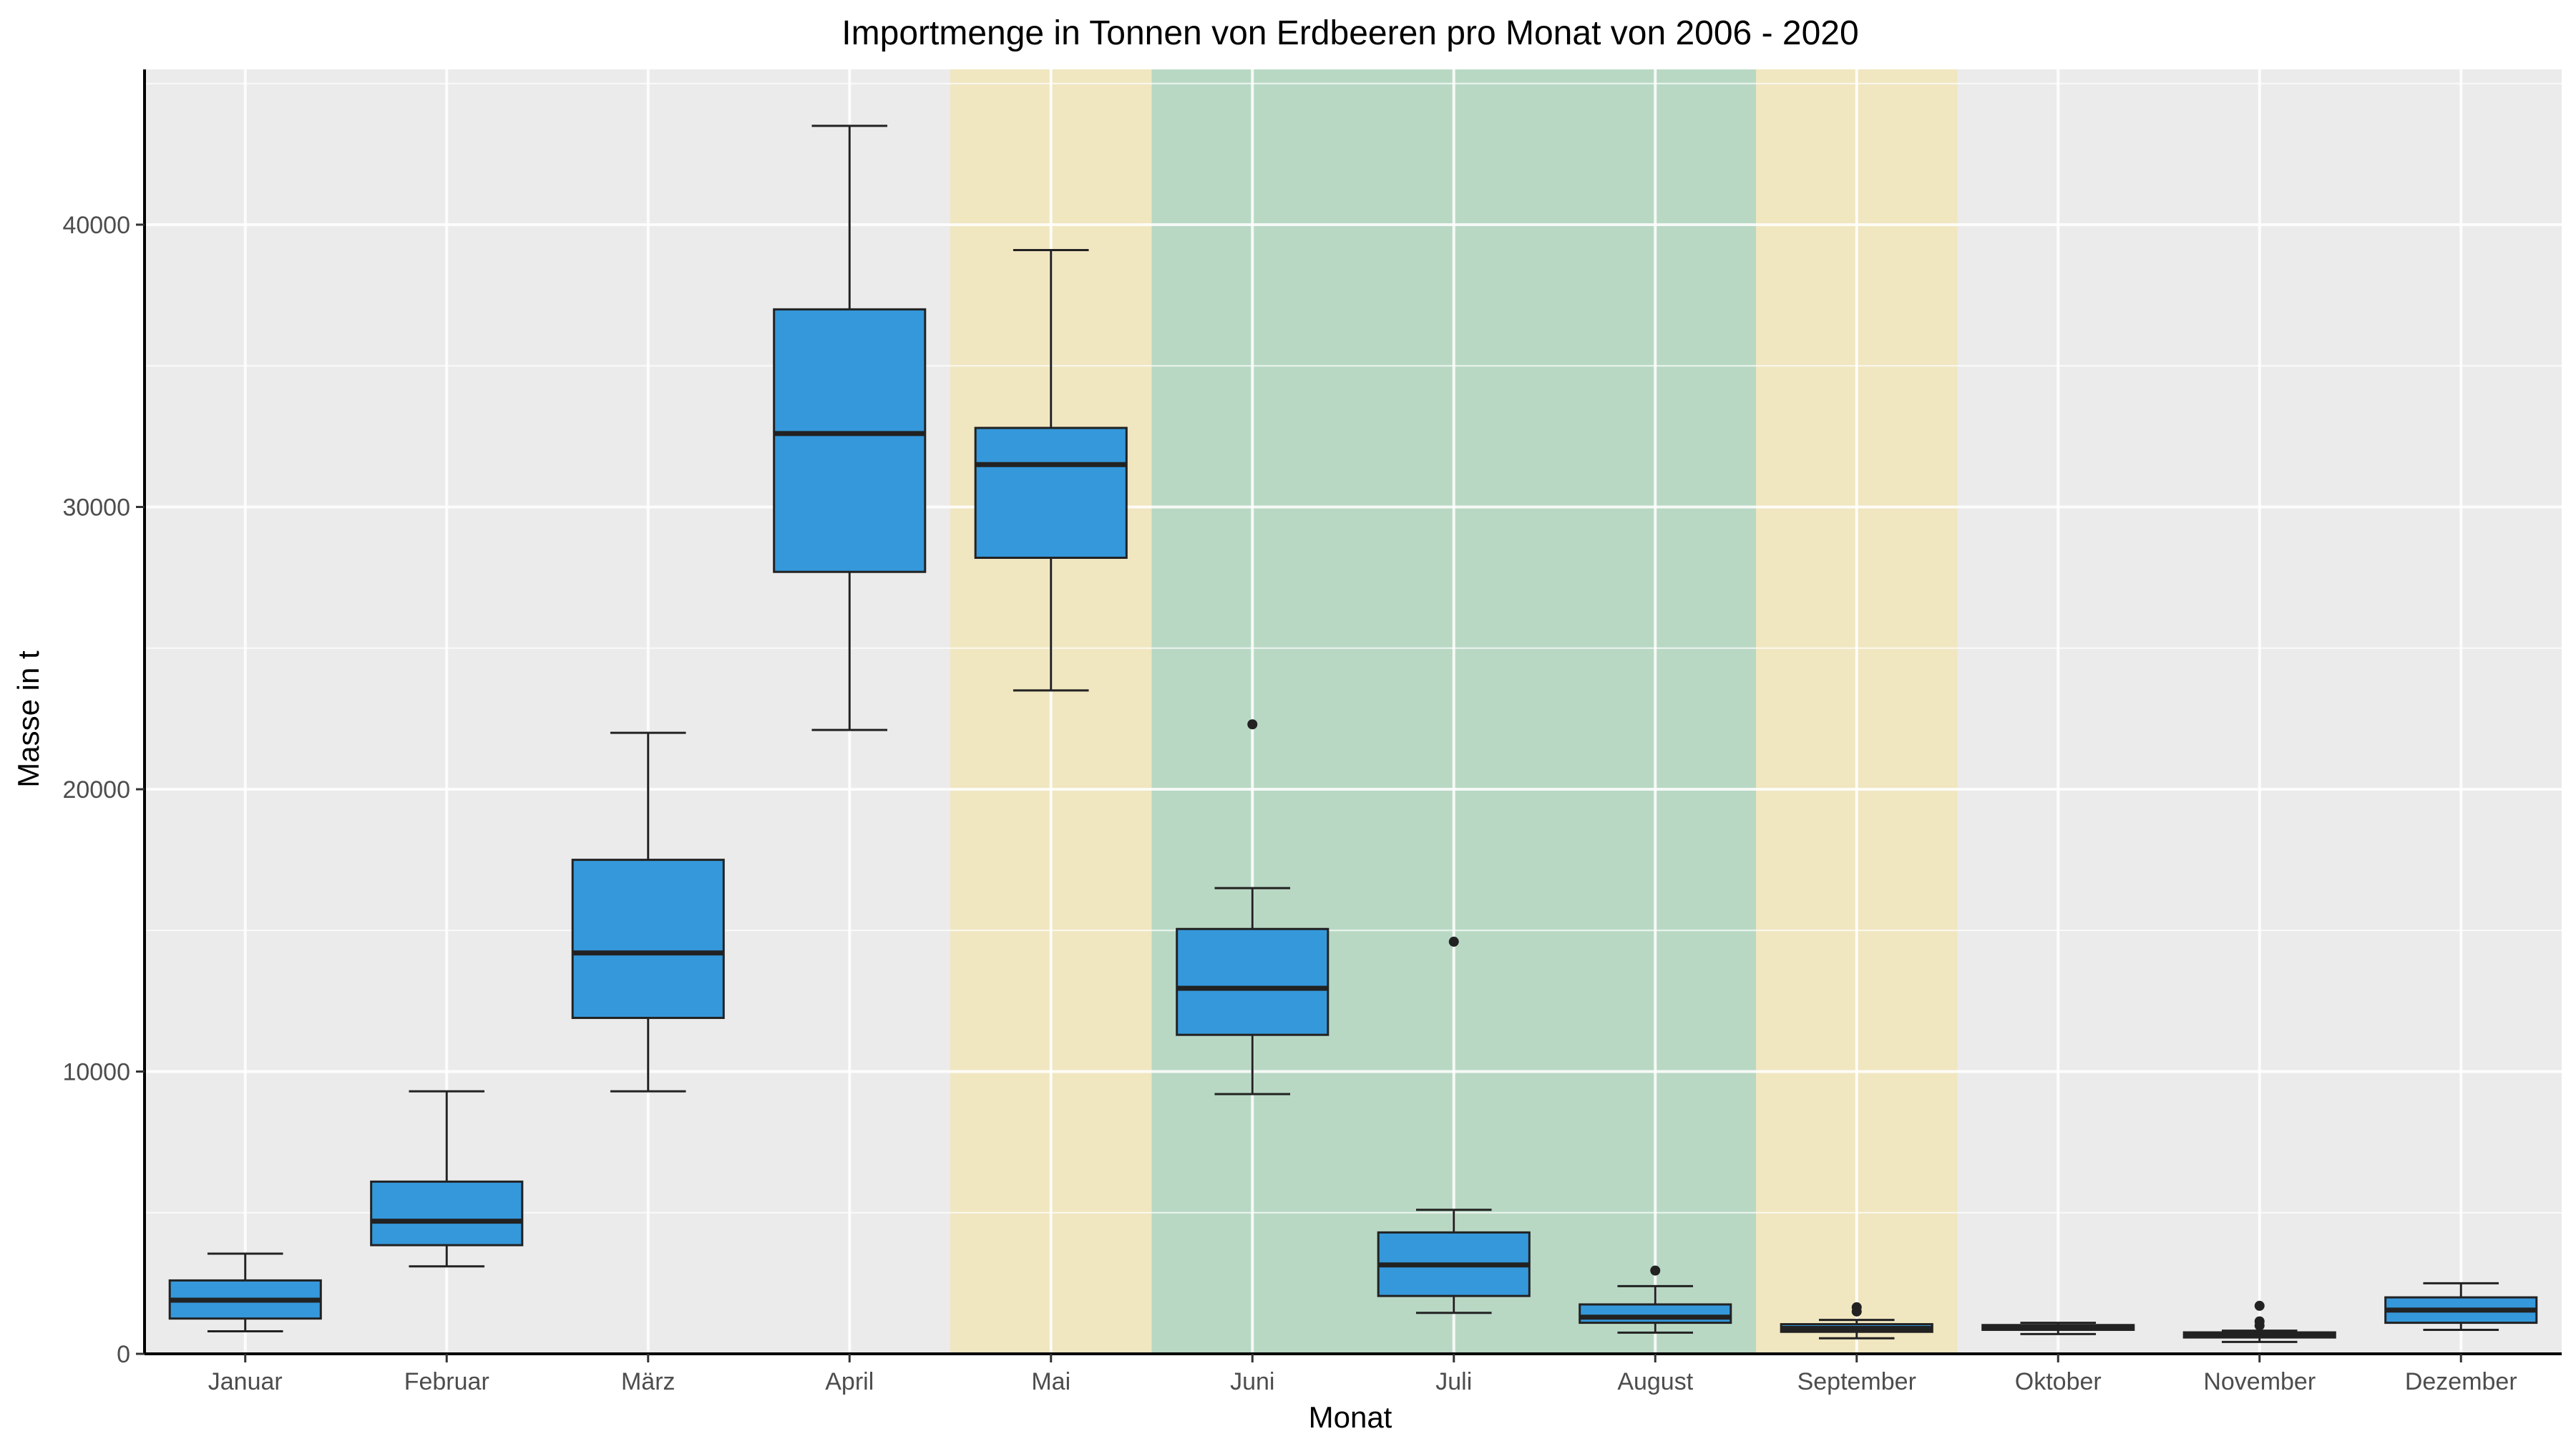 The width and height of the screenshot is (2576, 1449). I want to click on x-tick-label: März, so click(648, 1381).